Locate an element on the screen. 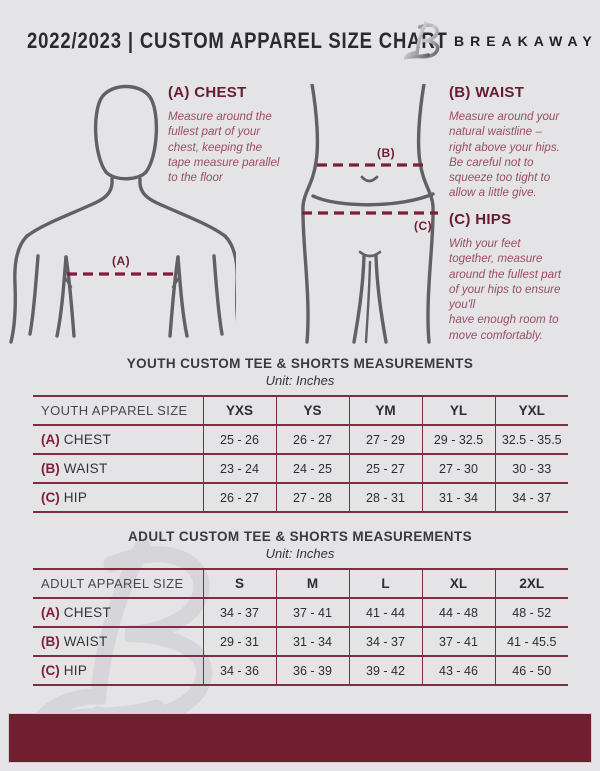  youth-table-unit: Unit: Inches is located at coordinates (300, 380).